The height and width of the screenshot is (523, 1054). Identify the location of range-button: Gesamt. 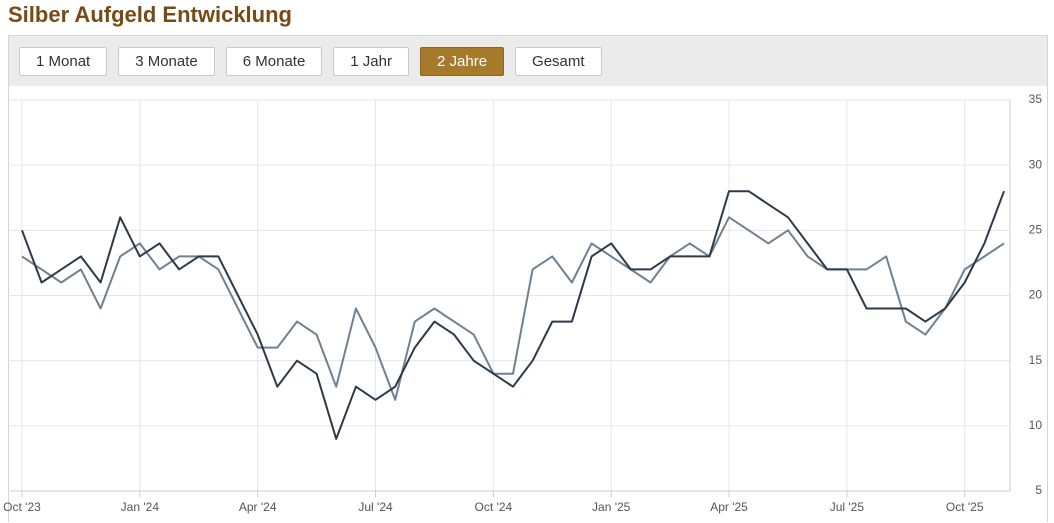
(558, 61).